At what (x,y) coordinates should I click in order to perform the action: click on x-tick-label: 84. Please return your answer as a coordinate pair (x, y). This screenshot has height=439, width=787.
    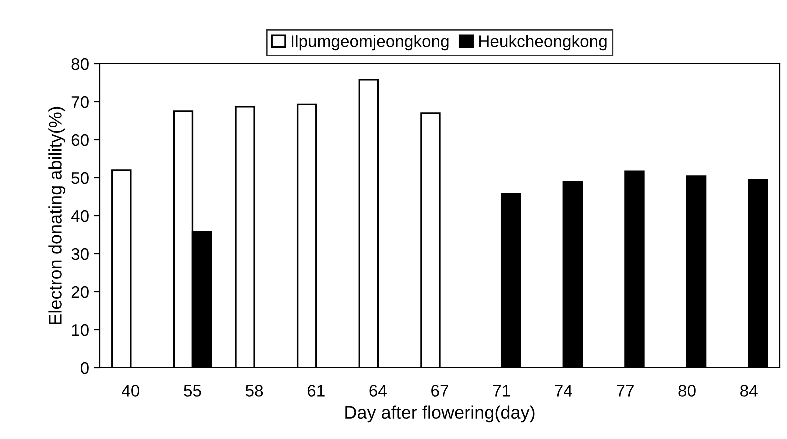
    Looking at the image, I should click on (749, 391).